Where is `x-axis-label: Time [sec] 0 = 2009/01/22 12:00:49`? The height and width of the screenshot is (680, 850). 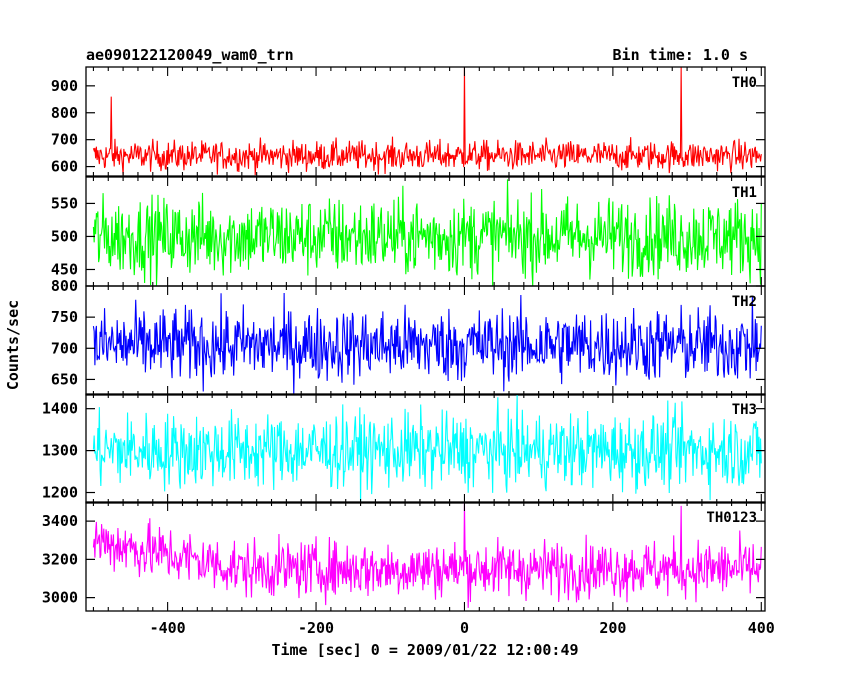 x-axis-label: Time [sec] 0 = 2009/01/22 12:00:49 is located at coordinates (424, 650).